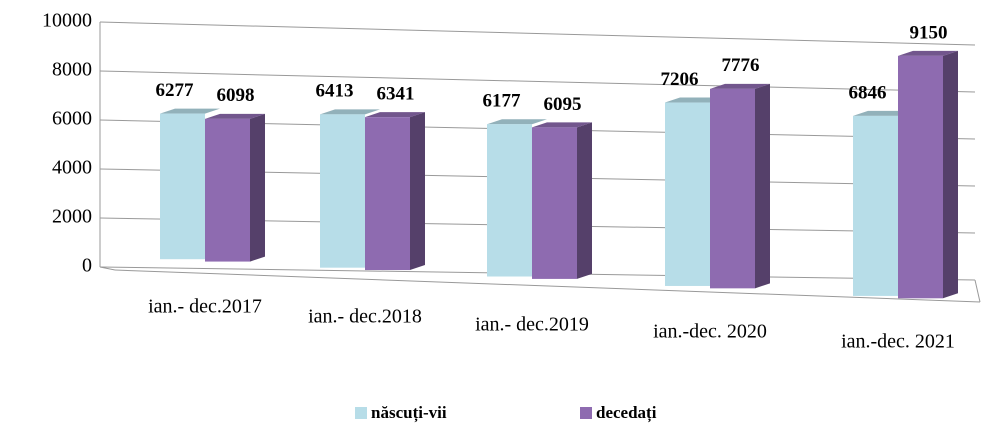  What do you see at coordinates (72, 168) in the screenshot?
I see `y-tick-label: 4000` at bounding box center [72, 168].